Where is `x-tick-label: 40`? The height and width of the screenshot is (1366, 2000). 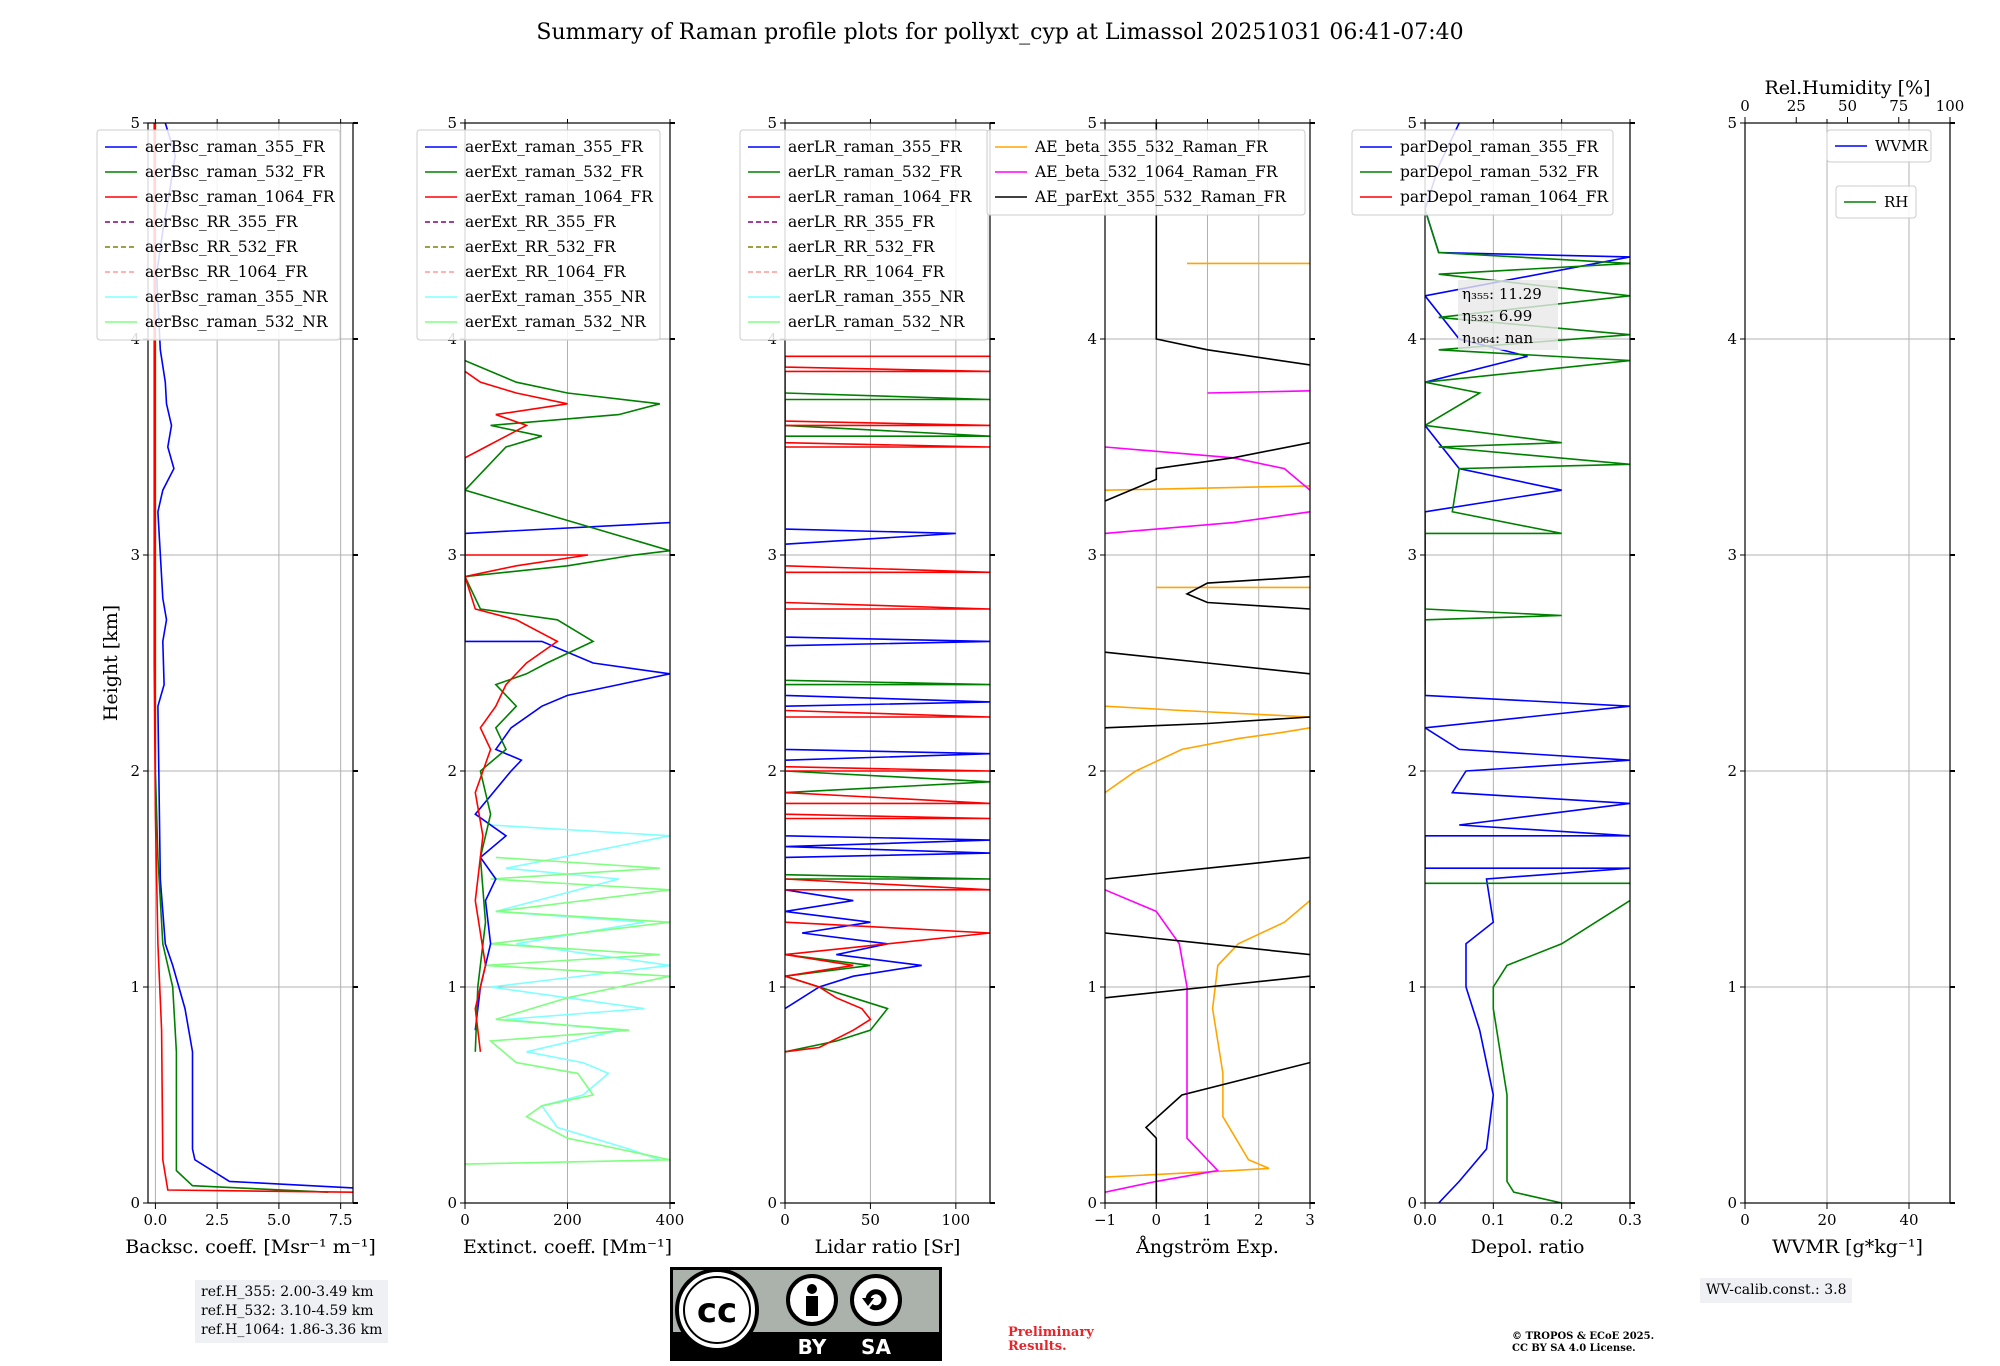
x-tick-label: 40 is located at coordinates (1908, 1220).